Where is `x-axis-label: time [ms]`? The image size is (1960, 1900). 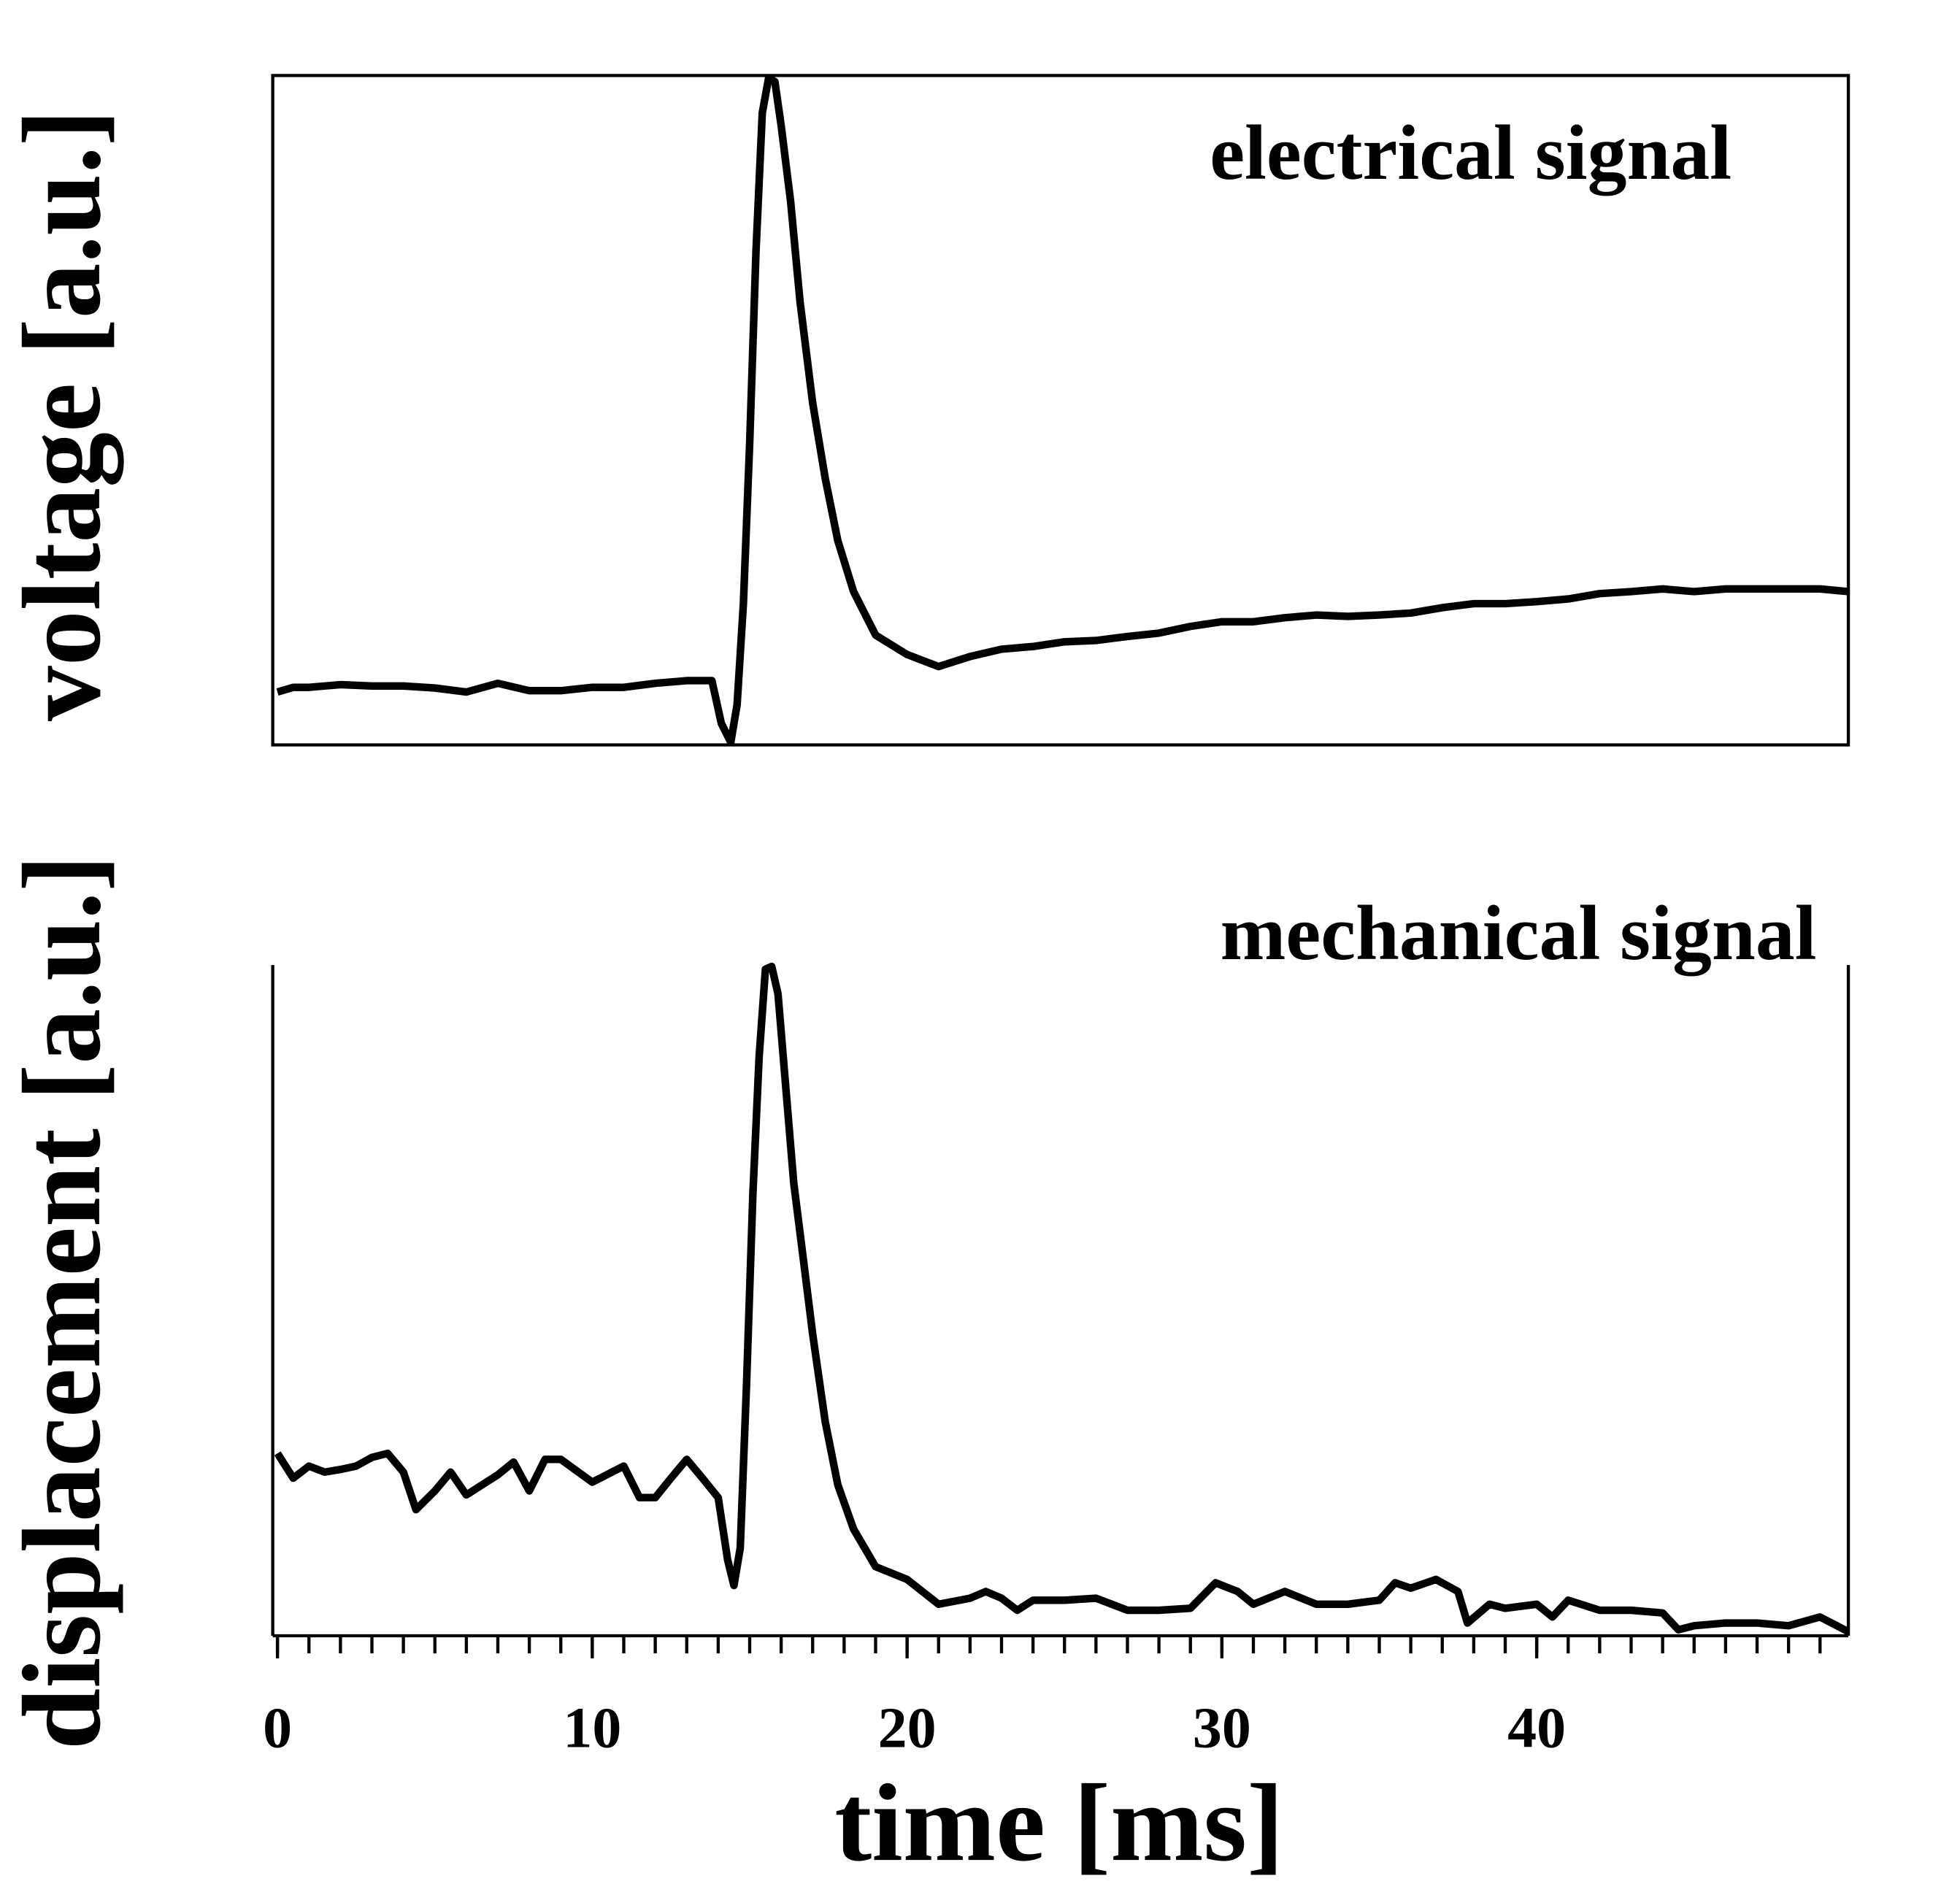 x-axis-label: time [ms] is located at coordinates (1059, 1823).